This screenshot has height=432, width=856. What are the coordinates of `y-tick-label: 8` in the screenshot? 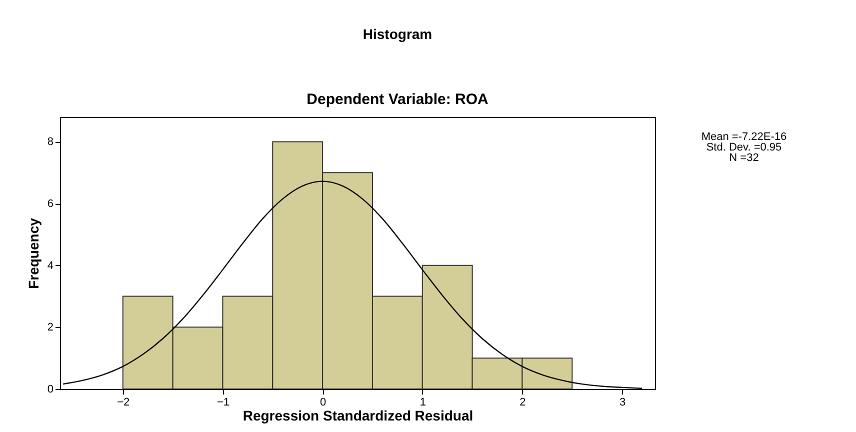 It's located at (50, 142).